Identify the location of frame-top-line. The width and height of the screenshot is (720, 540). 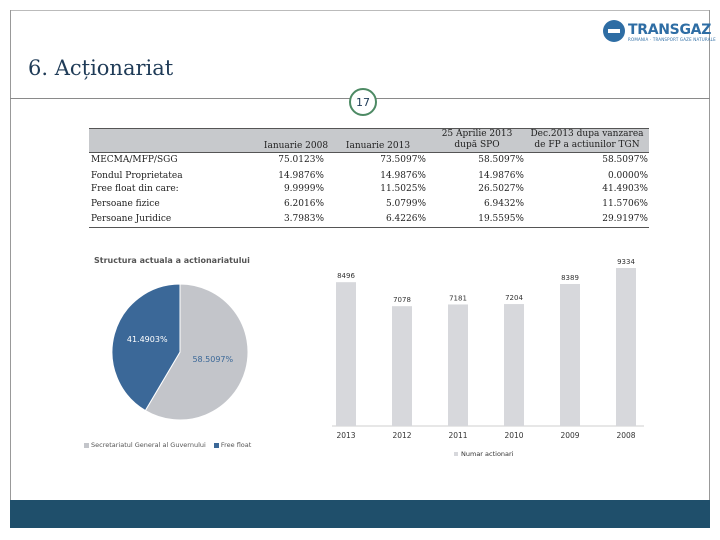
(360, 10).